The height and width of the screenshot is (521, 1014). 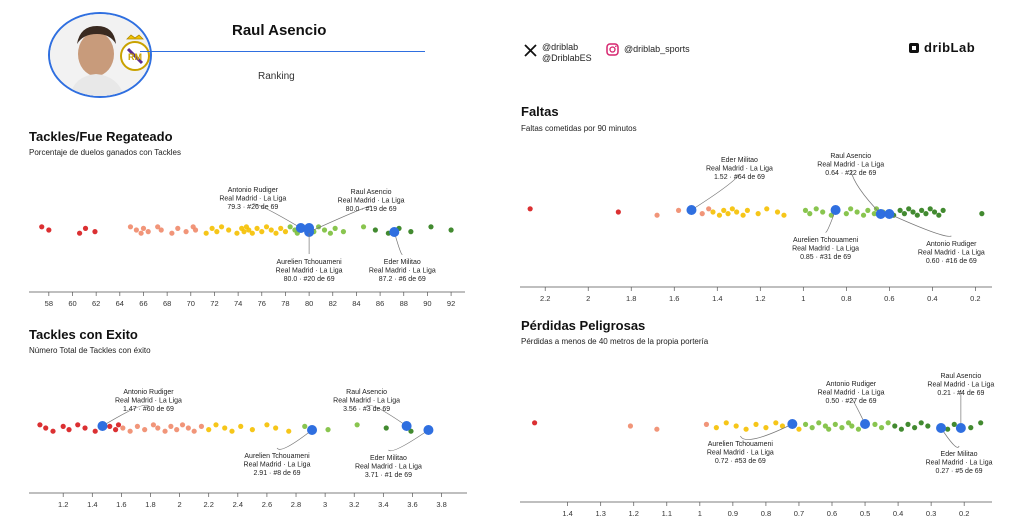 What do you see at coordinates (238, 303) in the screenshot?
I see `x-tick-label: 74` at bounding box center [238, 303].